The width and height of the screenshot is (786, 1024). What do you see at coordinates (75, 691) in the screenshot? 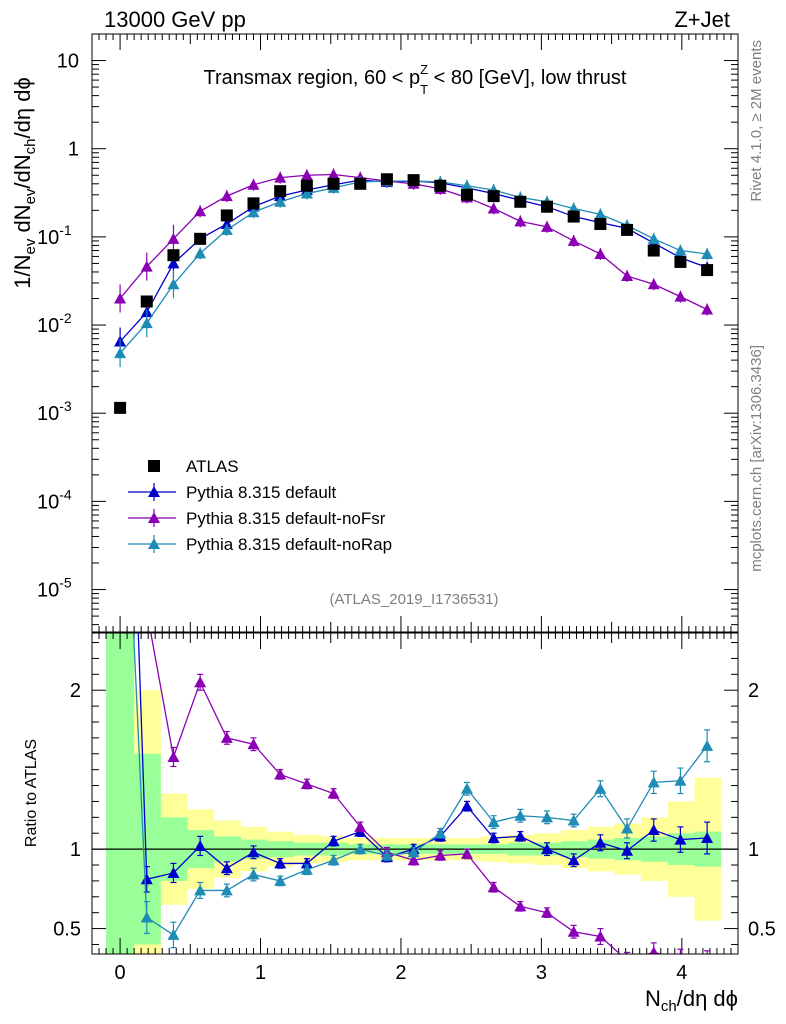
I see `ratio-y-tick-label: 2` at bounding box center [75, 691].